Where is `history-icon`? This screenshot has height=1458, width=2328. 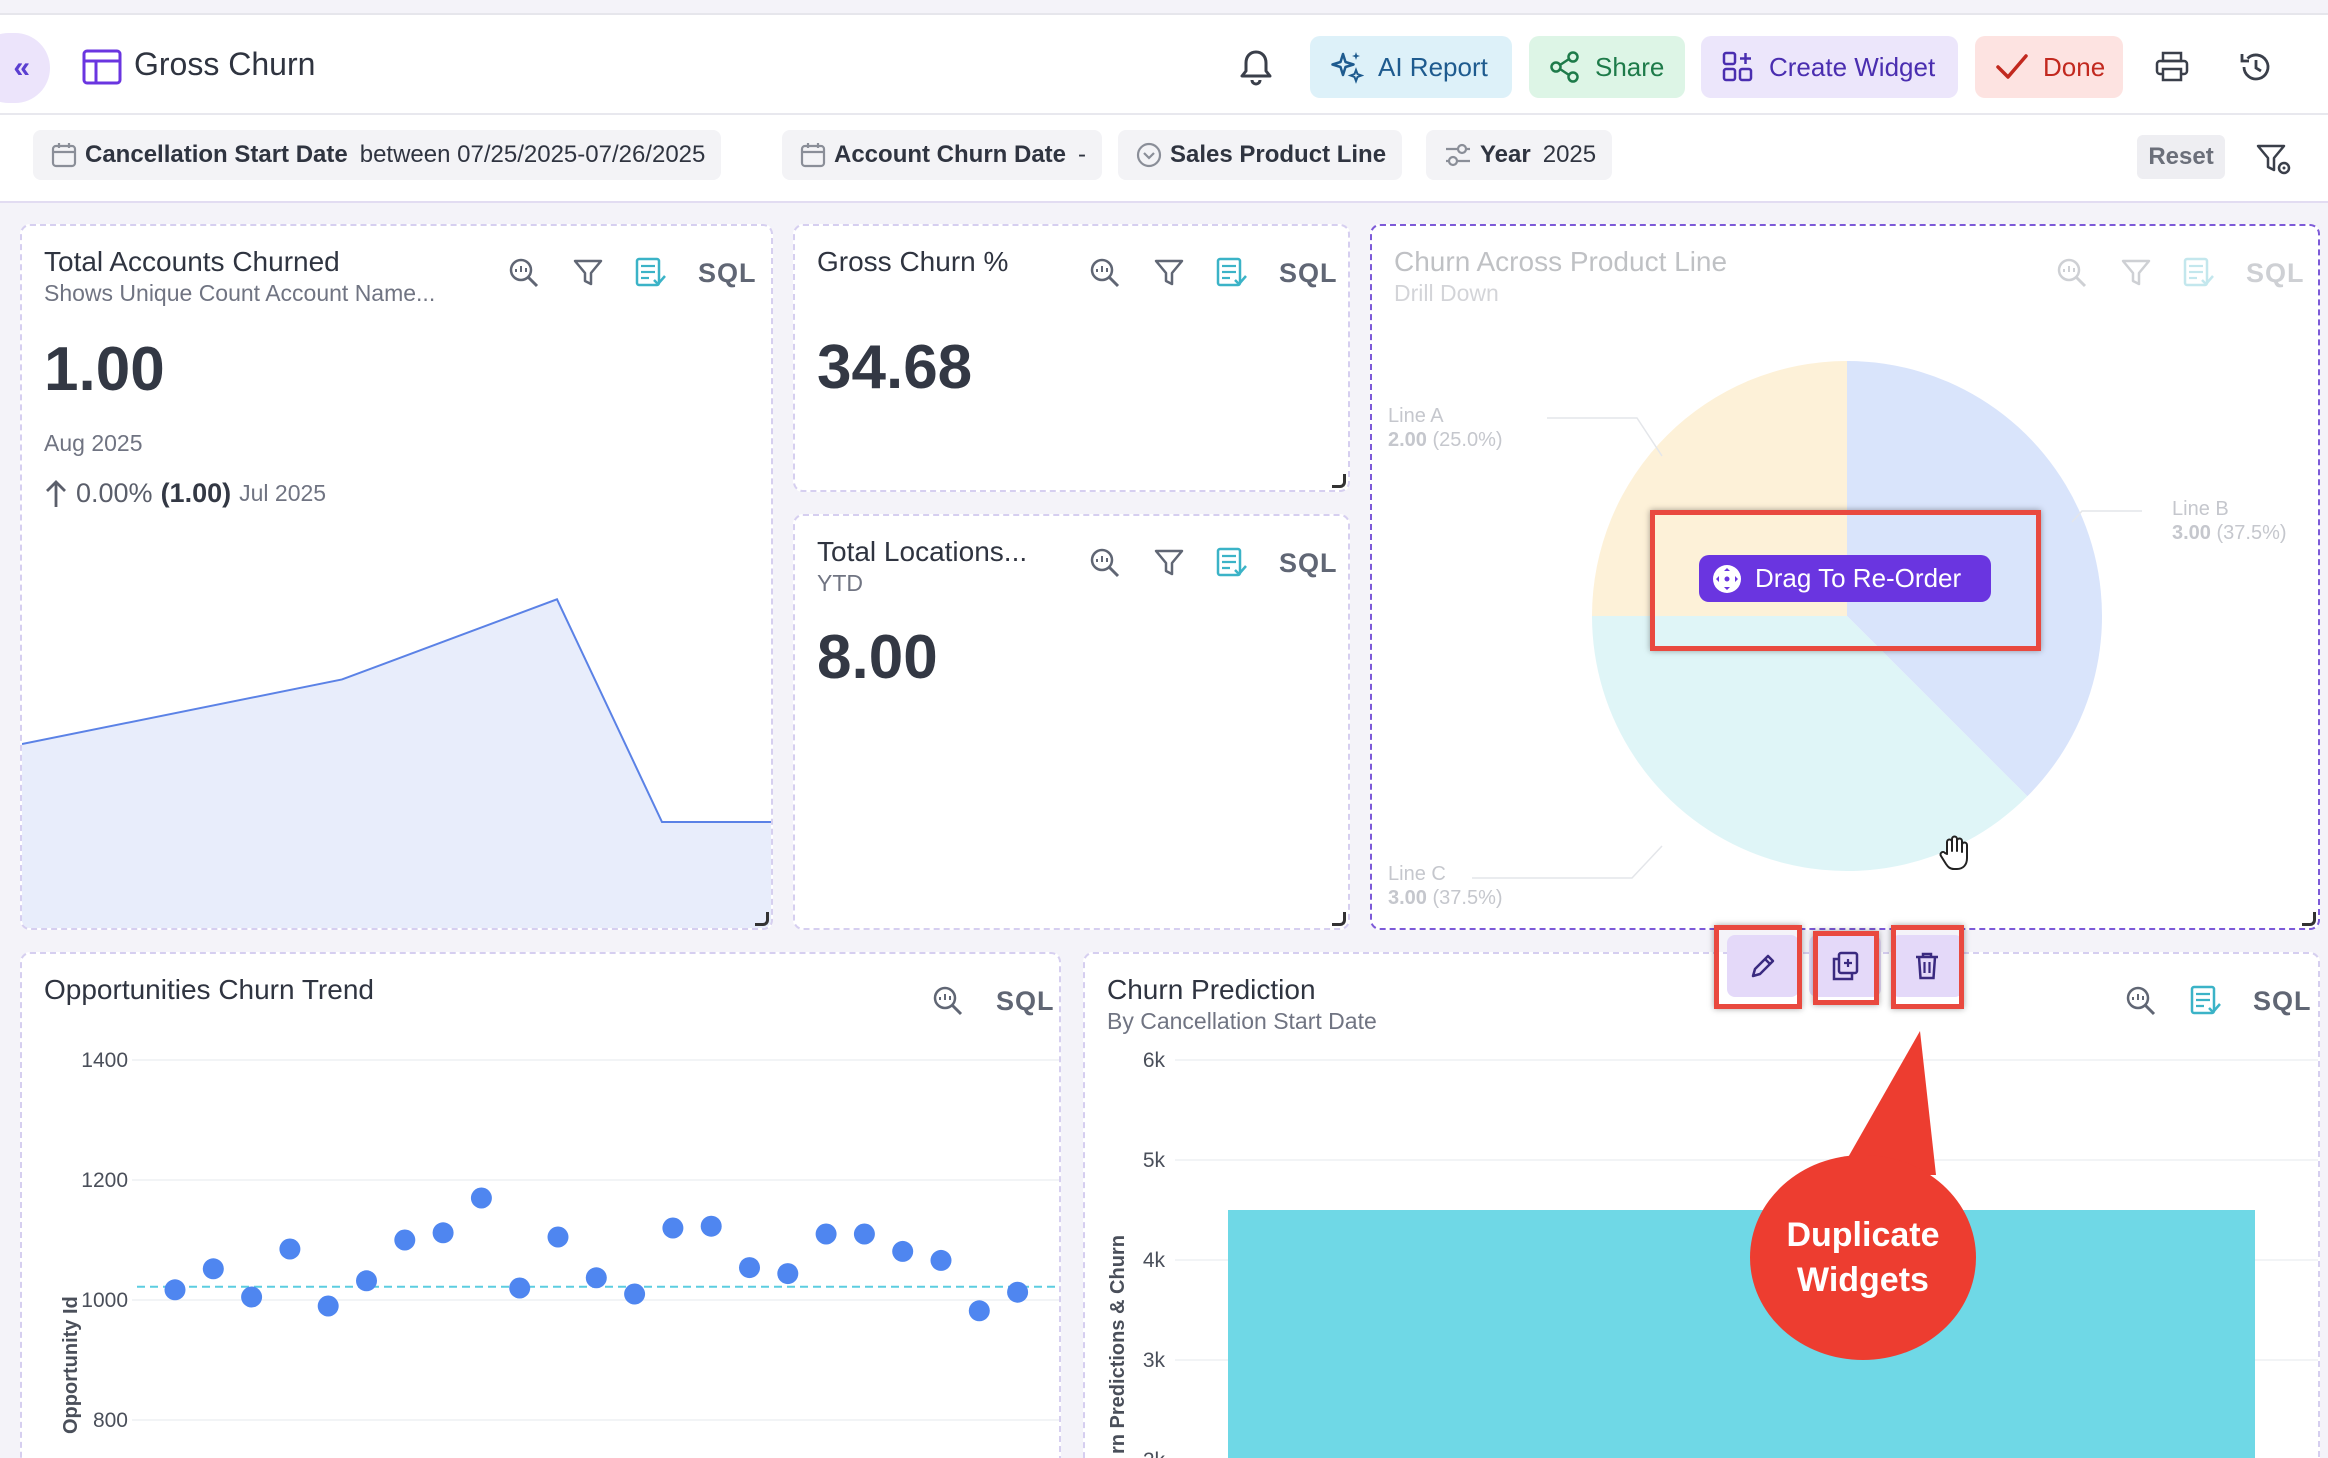 history-icon is located at coordinates (2256, 67).